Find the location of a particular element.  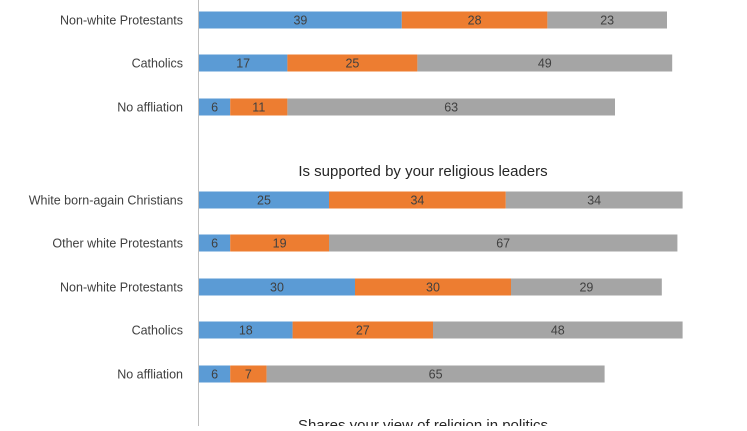

data-label: 7 is located at coordinates (248, 375).